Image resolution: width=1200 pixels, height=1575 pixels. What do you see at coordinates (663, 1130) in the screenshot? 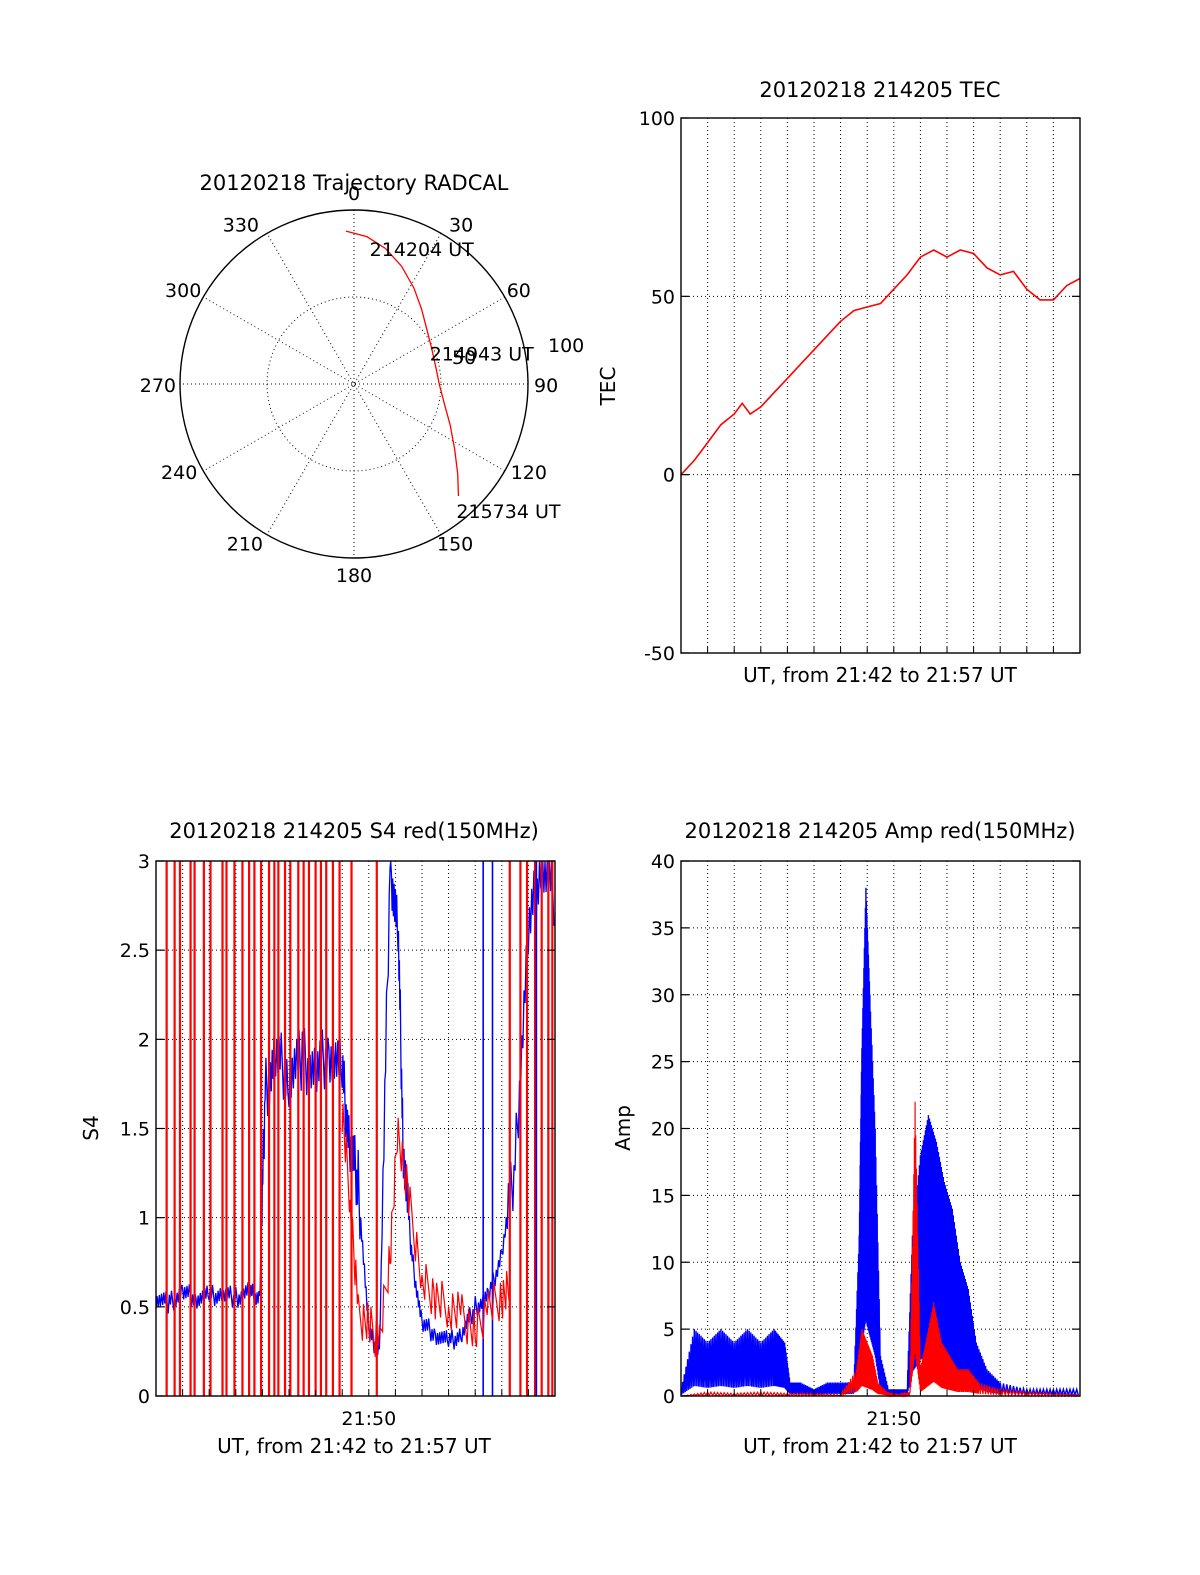
I see `y-tick-label: 20` at bounding box center [663, 1130].